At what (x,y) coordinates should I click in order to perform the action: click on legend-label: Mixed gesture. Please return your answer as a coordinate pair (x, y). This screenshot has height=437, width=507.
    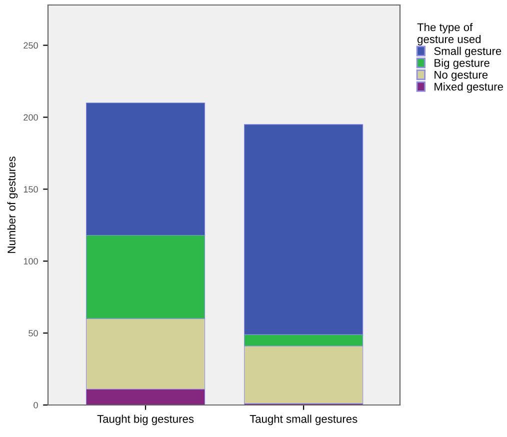
    Looking at the image, I should click on (468, 87).